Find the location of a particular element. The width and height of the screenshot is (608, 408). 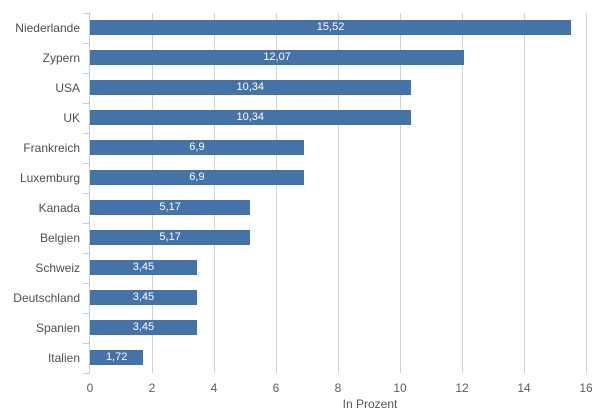

chart-row: Frankreich 6,9 is located at coordinates (304, 148).